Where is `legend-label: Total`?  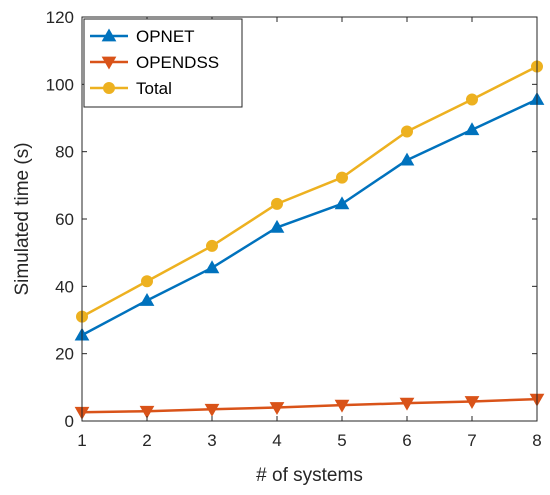 legend-label: Total is located at coordinates (154, 88).